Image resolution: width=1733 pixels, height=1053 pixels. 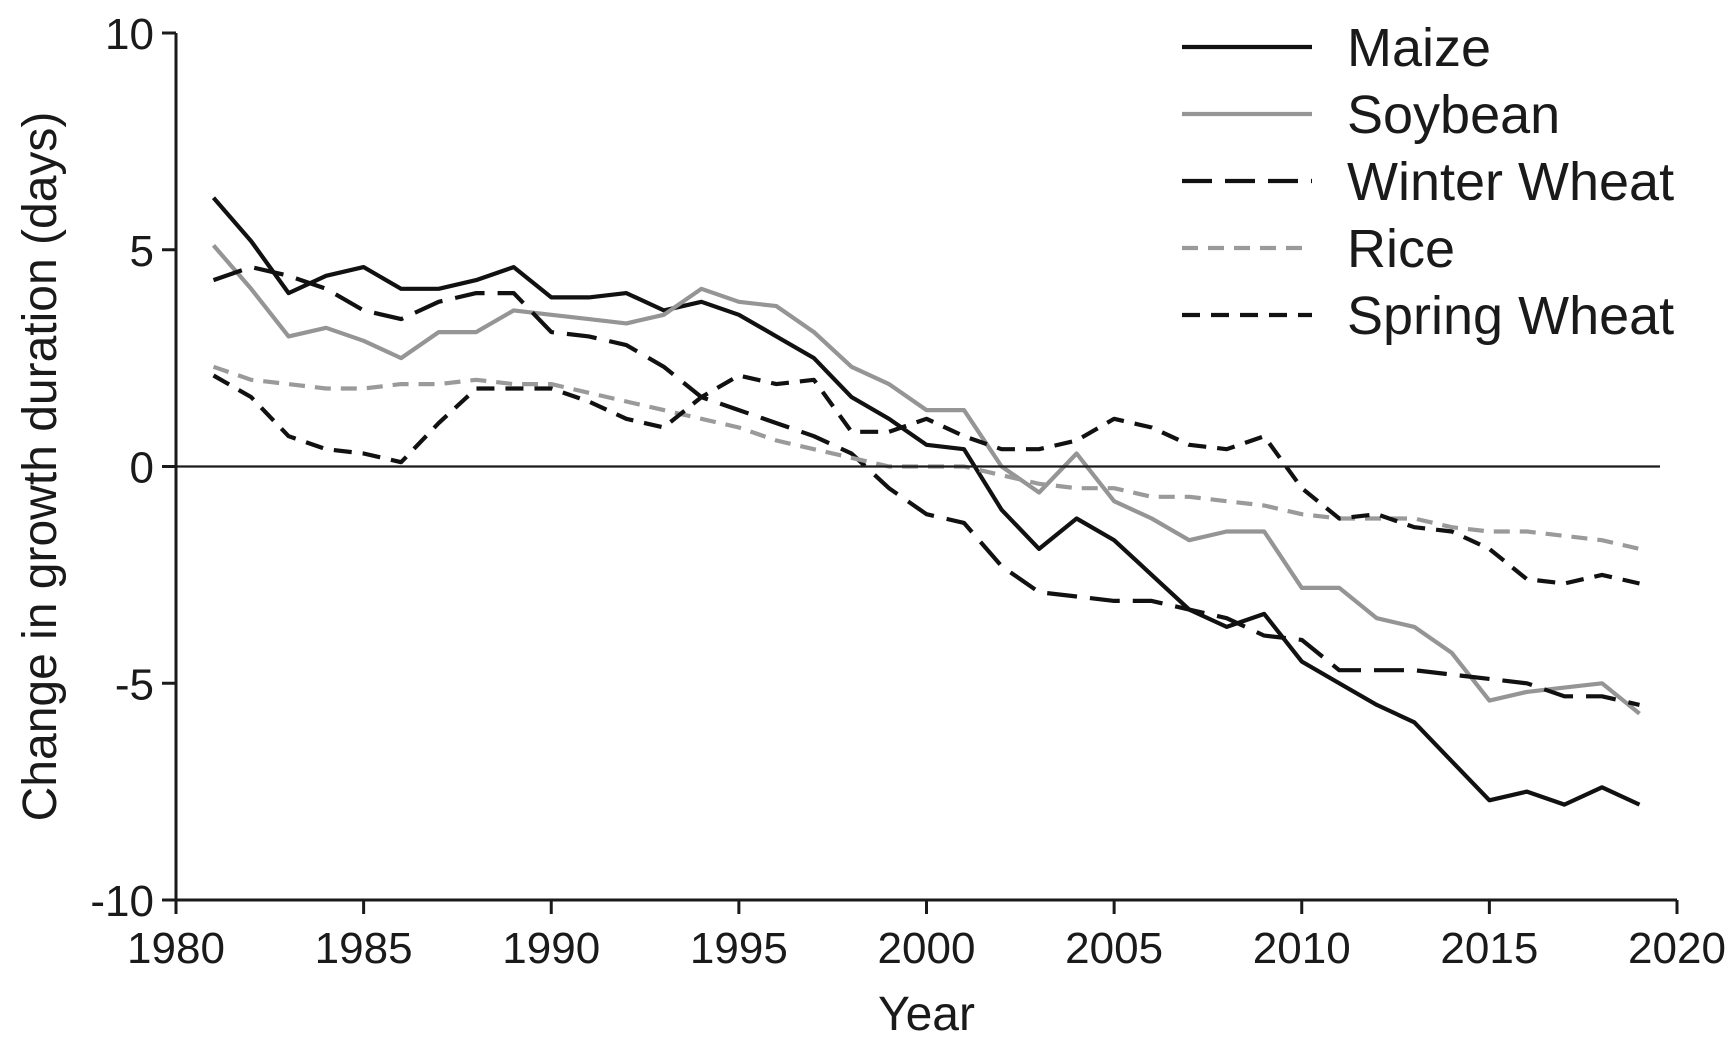 What do you see at coordinates (739, 948) in the screenshot?
I see `x-tick-label: 1995` at bounding box center [739, 948].